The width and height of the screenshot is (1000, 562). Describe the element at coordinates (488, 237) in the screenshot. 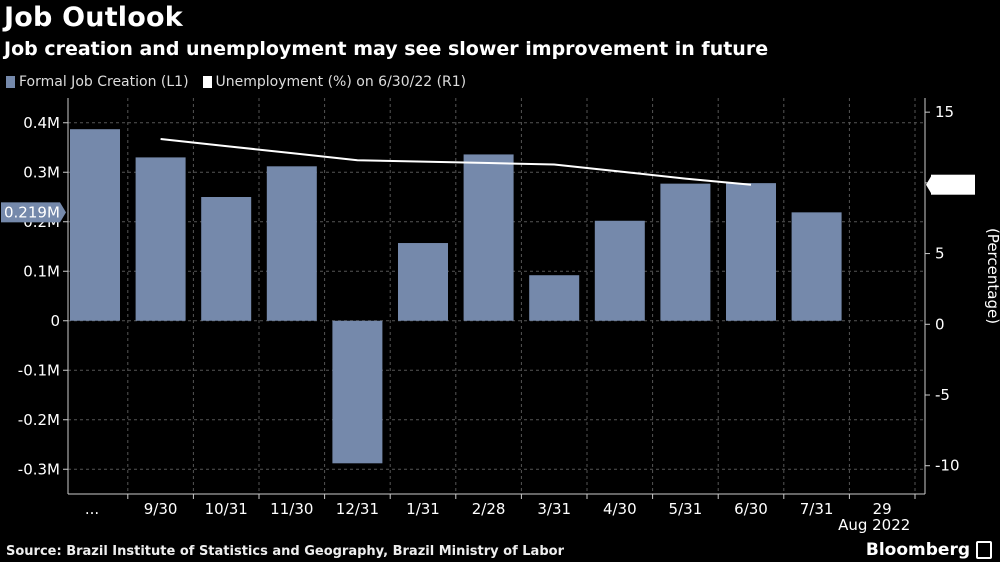

I see `bar-2/28` at that location.